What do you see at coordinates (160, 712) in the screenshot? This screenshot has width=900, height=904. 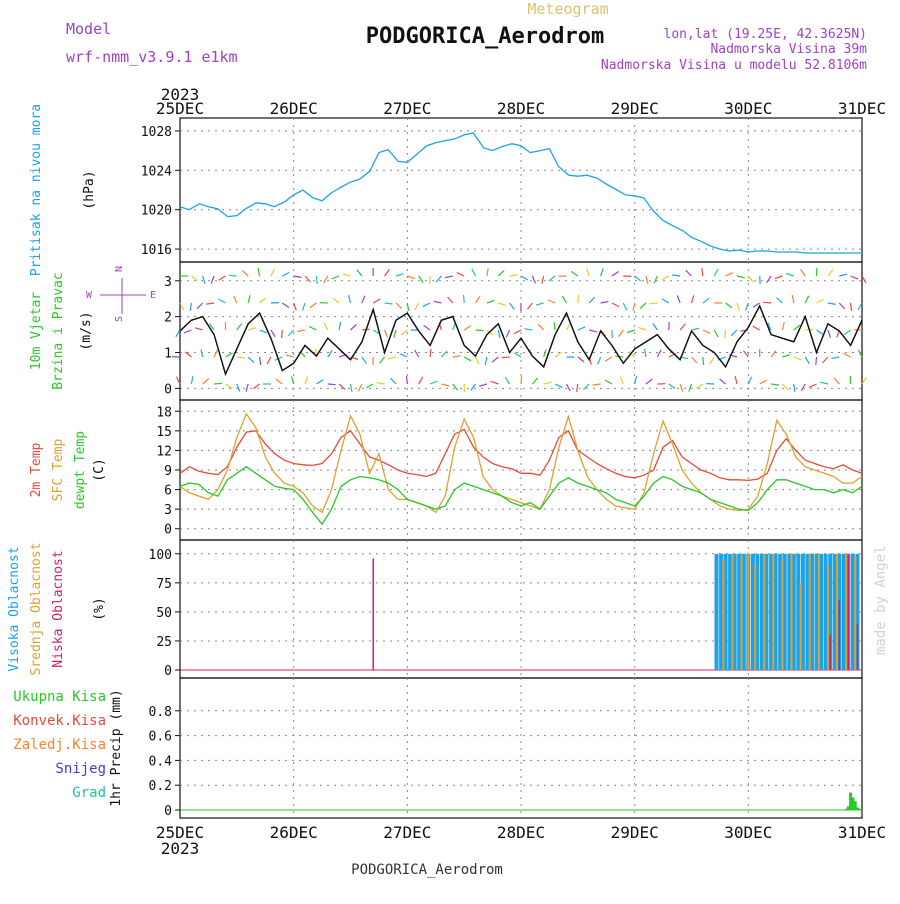 I see `y-tick-label: 0.8` at bounding box center [160, 712].